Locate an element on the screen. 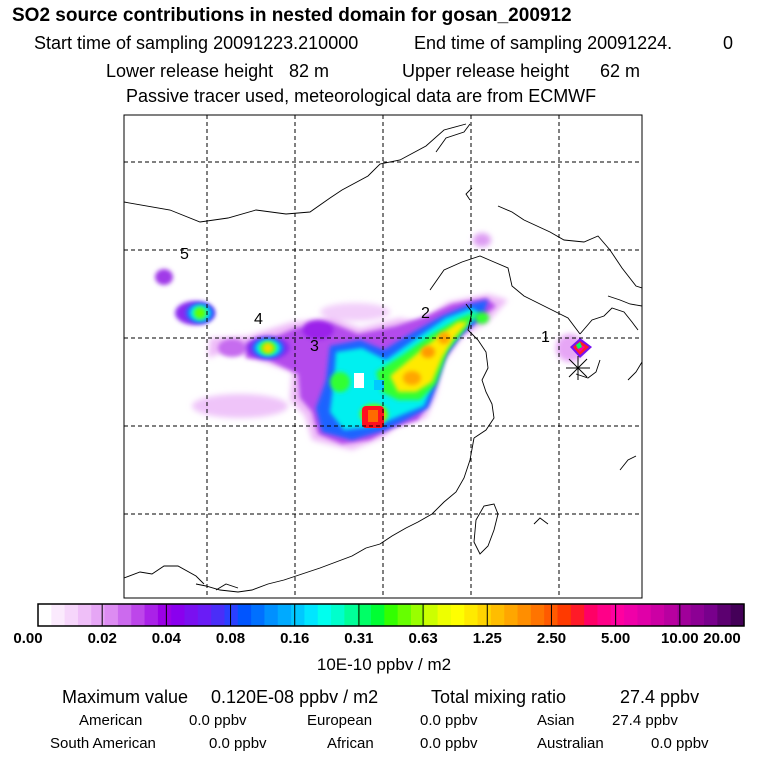  region-value-asian: 27.4 ppbv is located at coordinates (645, 720).